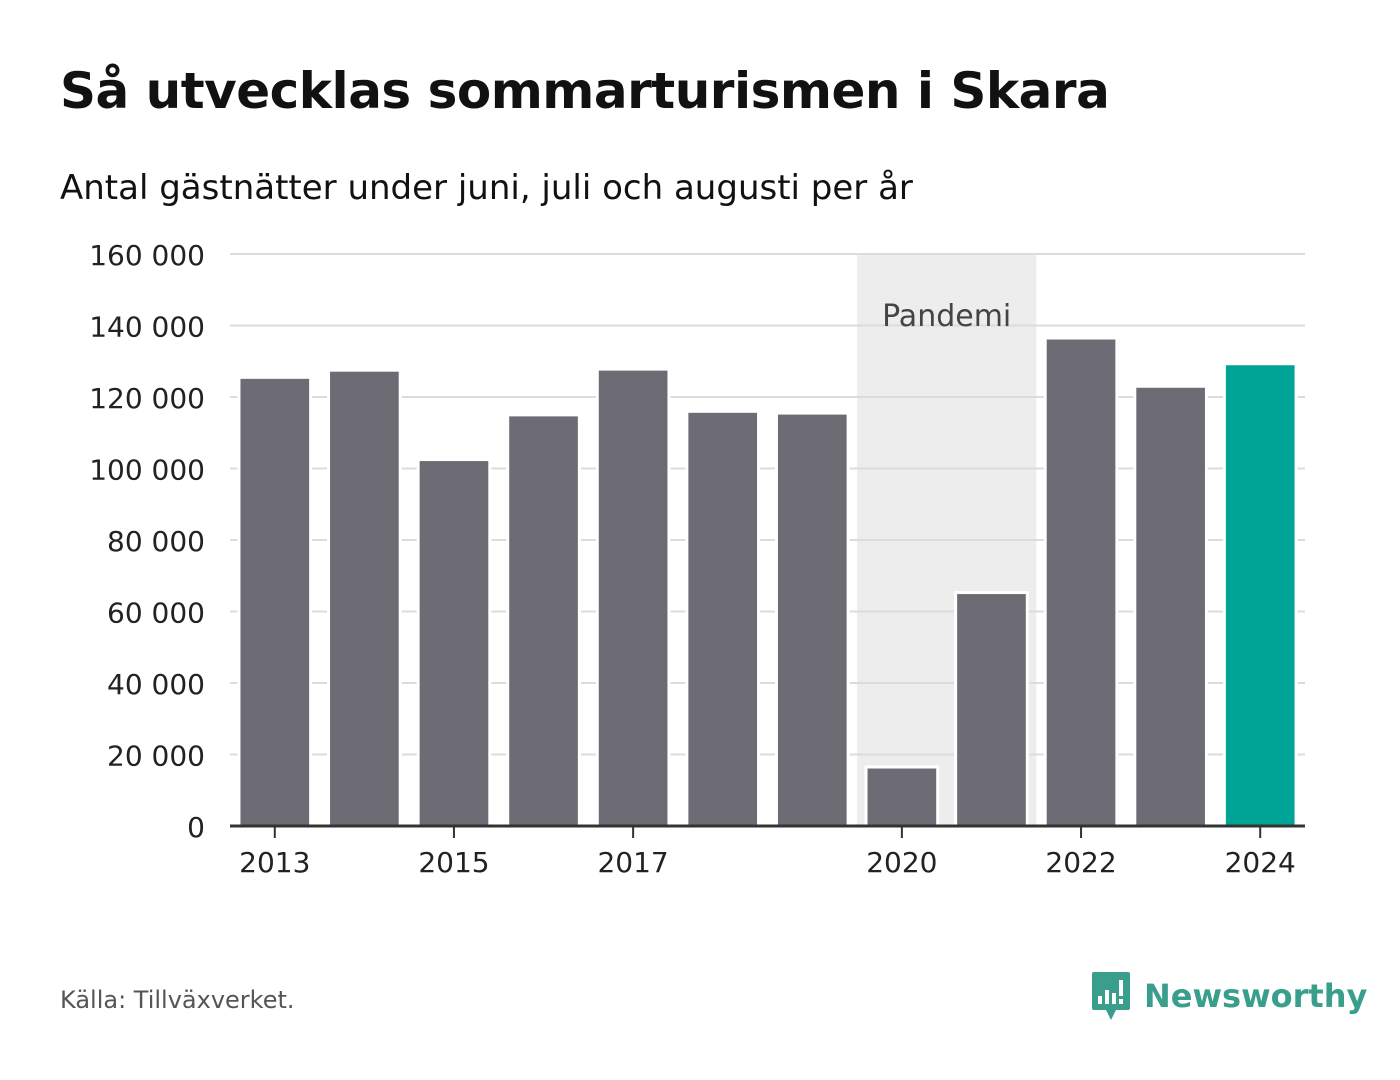  Describe the element at coordinates (147, 327) in the screenshot. I see `y-tick-label: 140 000` at that location.